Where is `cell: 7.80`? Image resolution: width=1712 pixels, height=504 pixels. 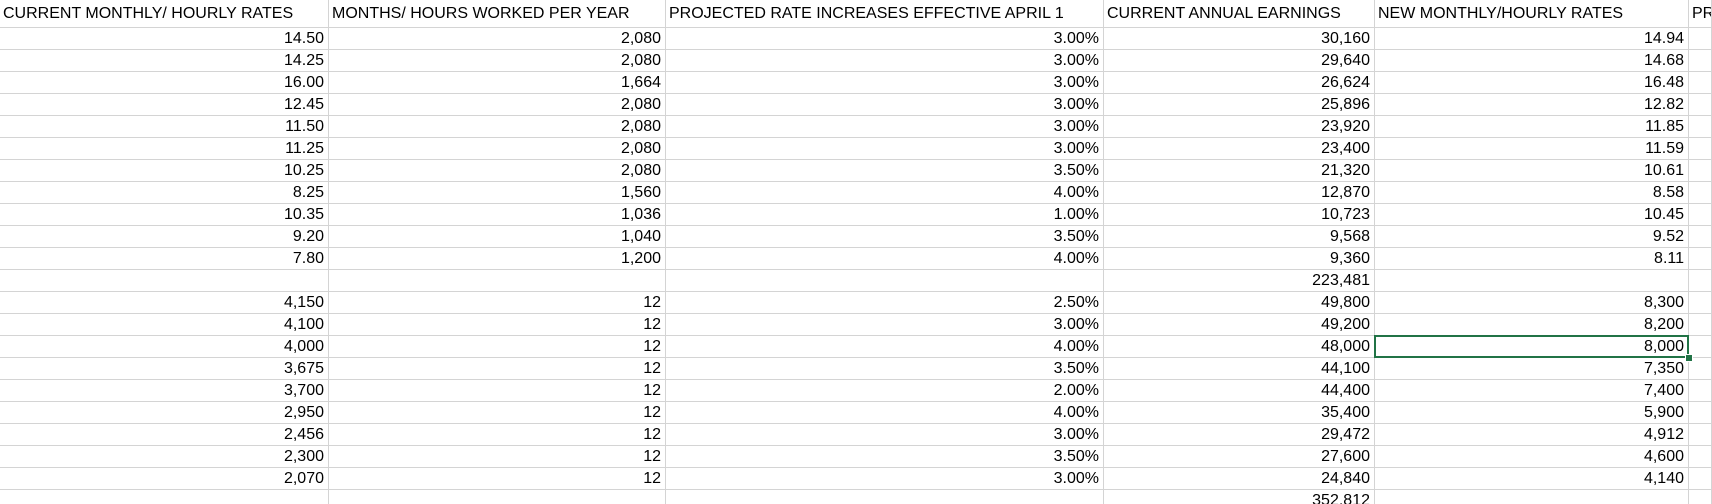 cell: 7.80 is located at coordinates (164, 259).